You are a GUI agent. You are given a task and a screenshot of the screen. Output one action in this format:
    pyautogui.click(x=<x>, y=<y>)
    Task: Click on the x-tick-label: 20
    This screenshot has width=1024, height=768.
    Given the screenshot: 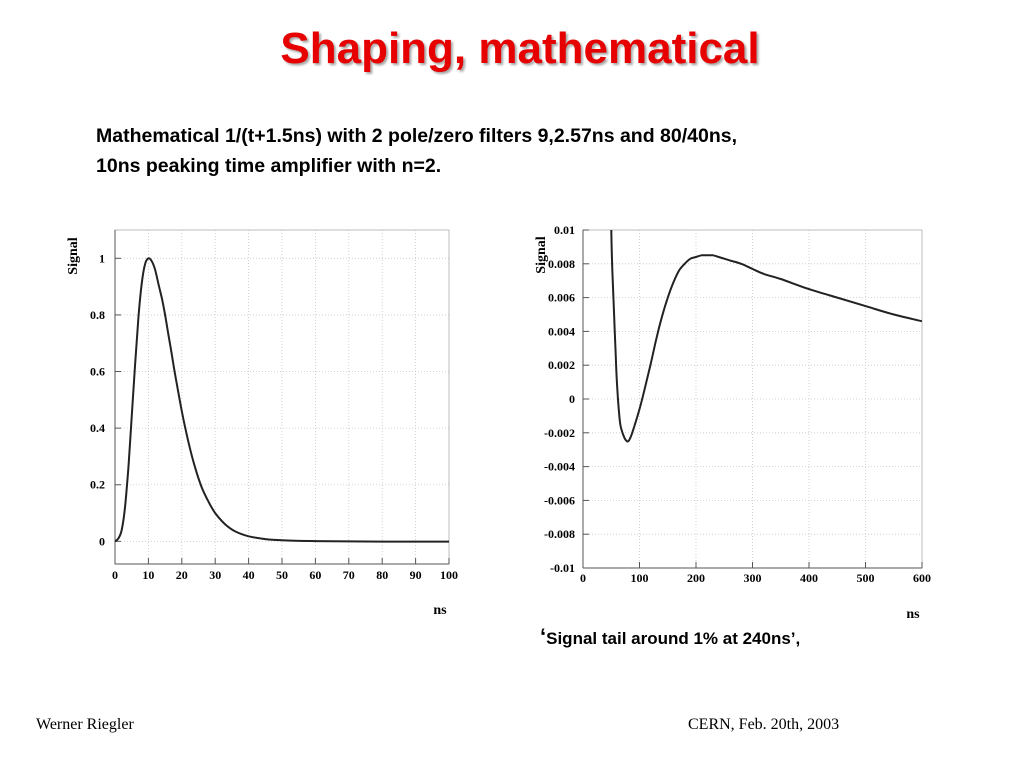 What is the action you would take?
    pyautogui.click(x=182, y=575)
    